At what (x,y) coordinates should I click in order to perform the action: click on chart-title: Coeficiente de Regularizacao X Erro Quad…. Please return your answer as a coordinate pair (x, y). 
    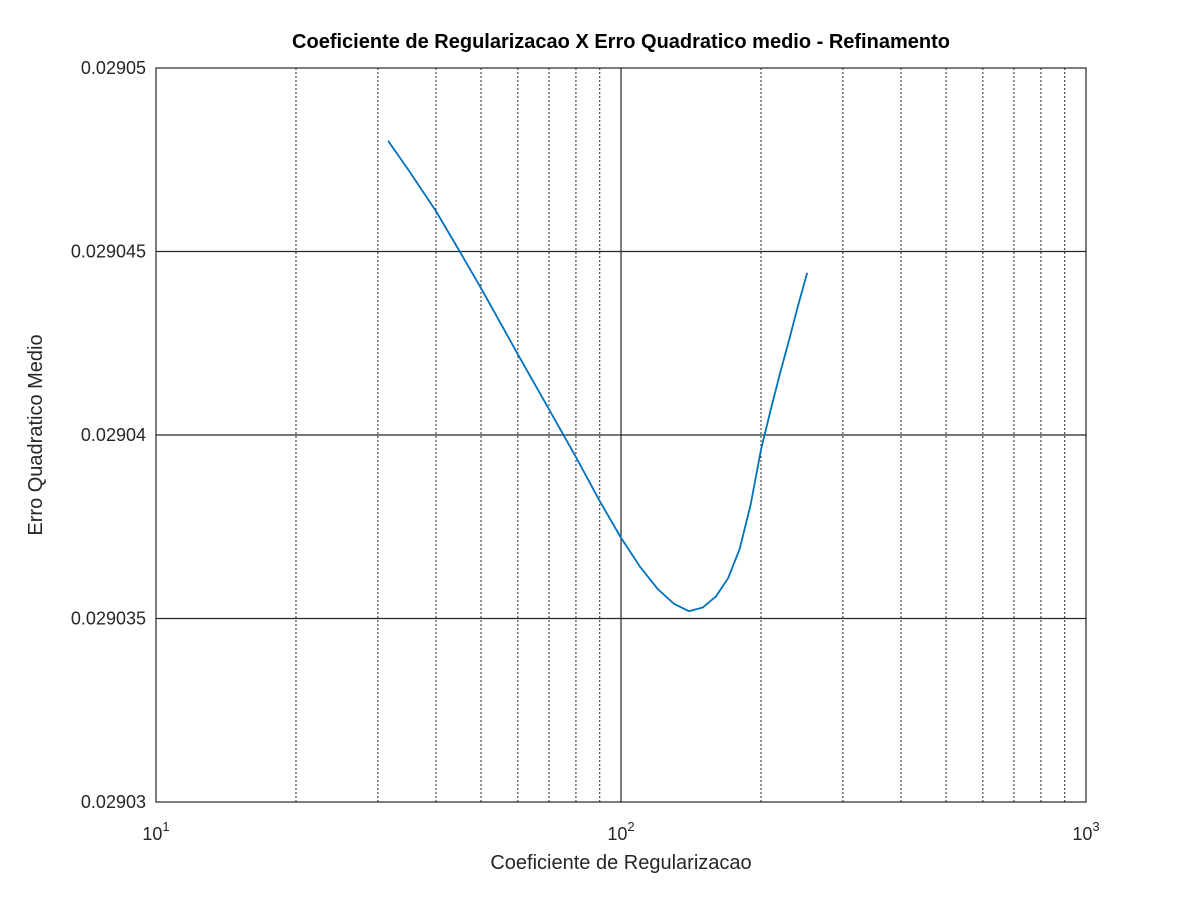
    Looking at the image, I should click on (621, 42).